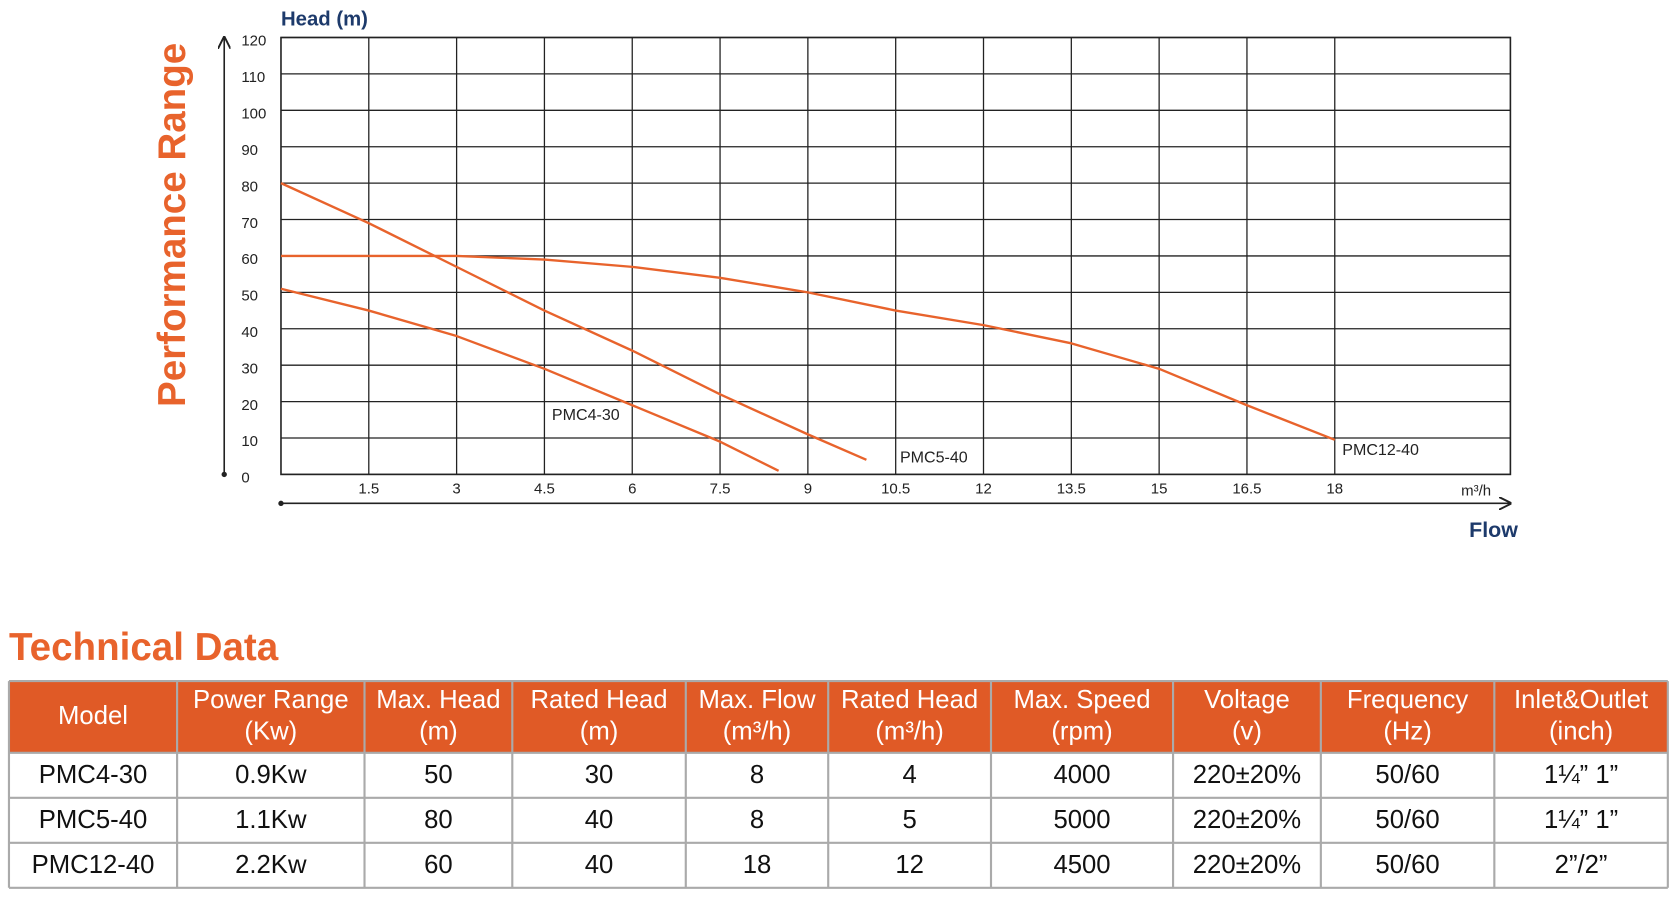 The width and height of the screenshot is (1680, 906). What do you see at coordinates (253, 41) in the screenshot?
I see `y-tick-label: 120` at bounding box center [253, 41].